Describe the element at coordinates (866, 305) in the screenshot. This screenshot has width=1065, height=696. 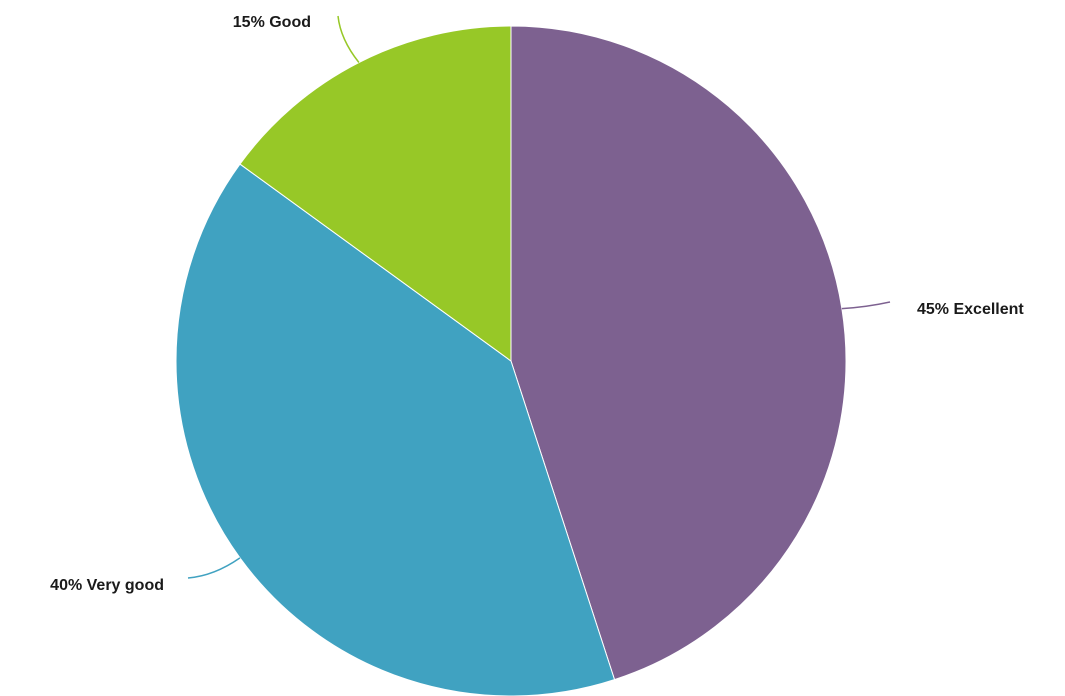
I see `leader-line-excellent` at that location.